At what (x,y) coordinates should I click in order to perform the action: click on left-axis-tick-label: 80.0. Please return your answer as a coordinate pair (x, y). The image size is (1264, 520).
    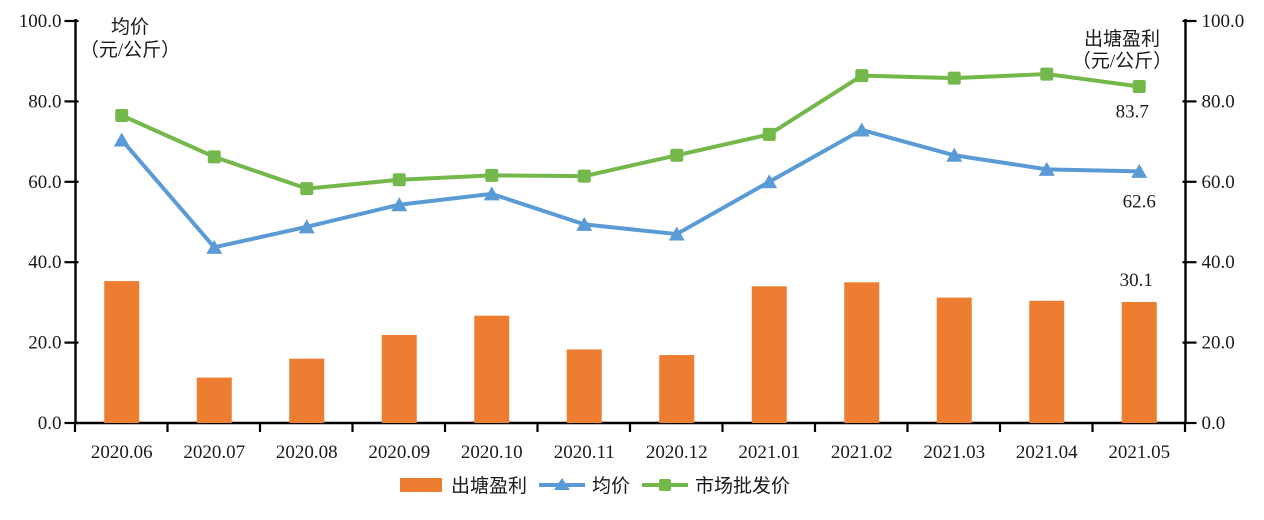
    Looking at the image, I should click on (44, 101).